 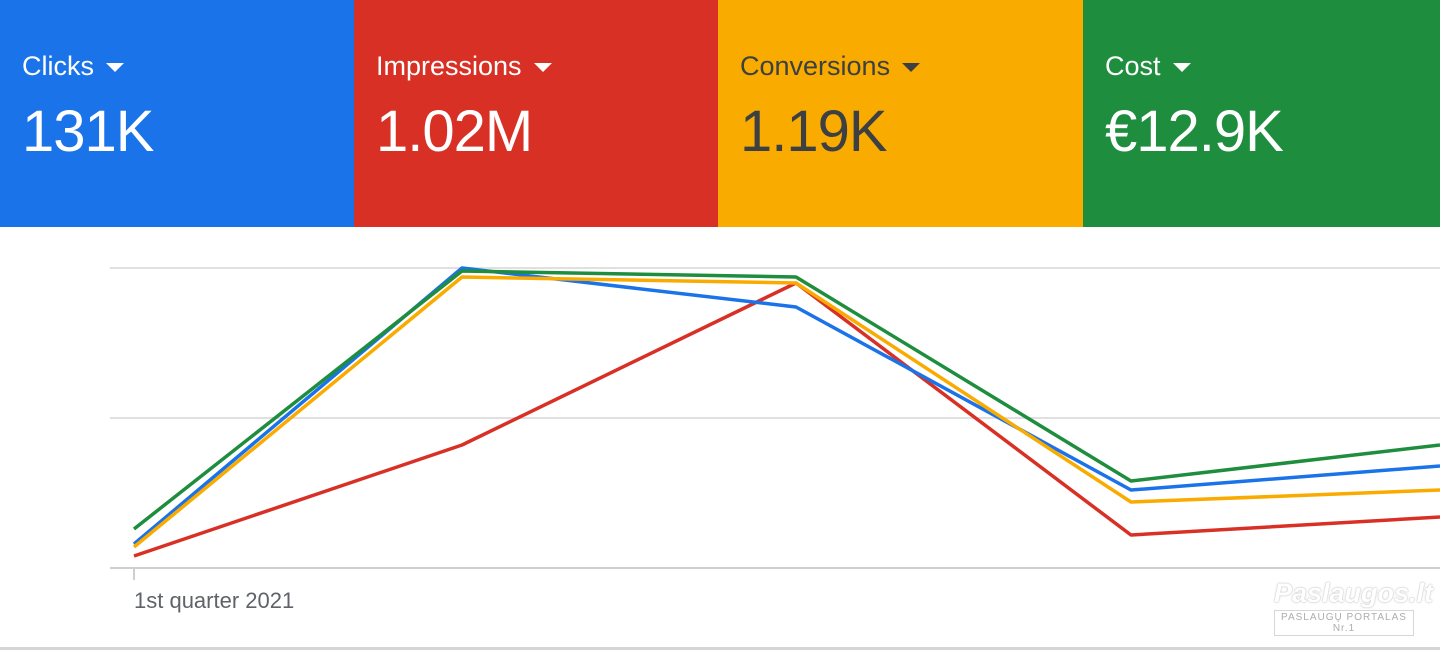 I want to click on metric-card-clicks: Clicks 131K, so click(x=177, y=113).